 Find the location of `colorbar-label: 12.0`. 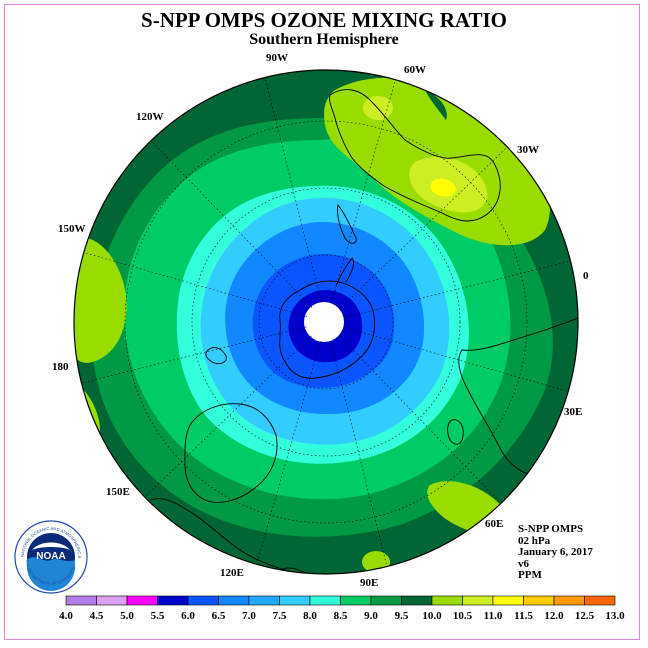

colorbar-label: 12.0 is located at coordinates (554, 616).